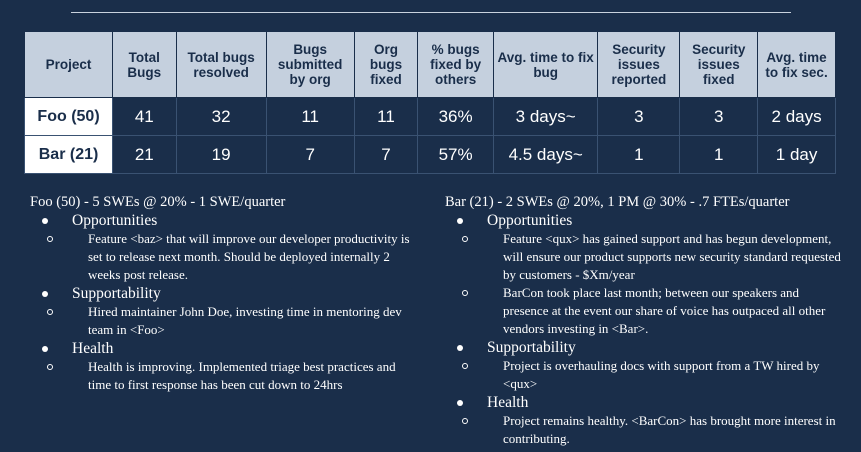 The image size is (861, 452). Describe the element at coordinates (221, 116) in the screenshot. I see `table-cell: 32` at that location.